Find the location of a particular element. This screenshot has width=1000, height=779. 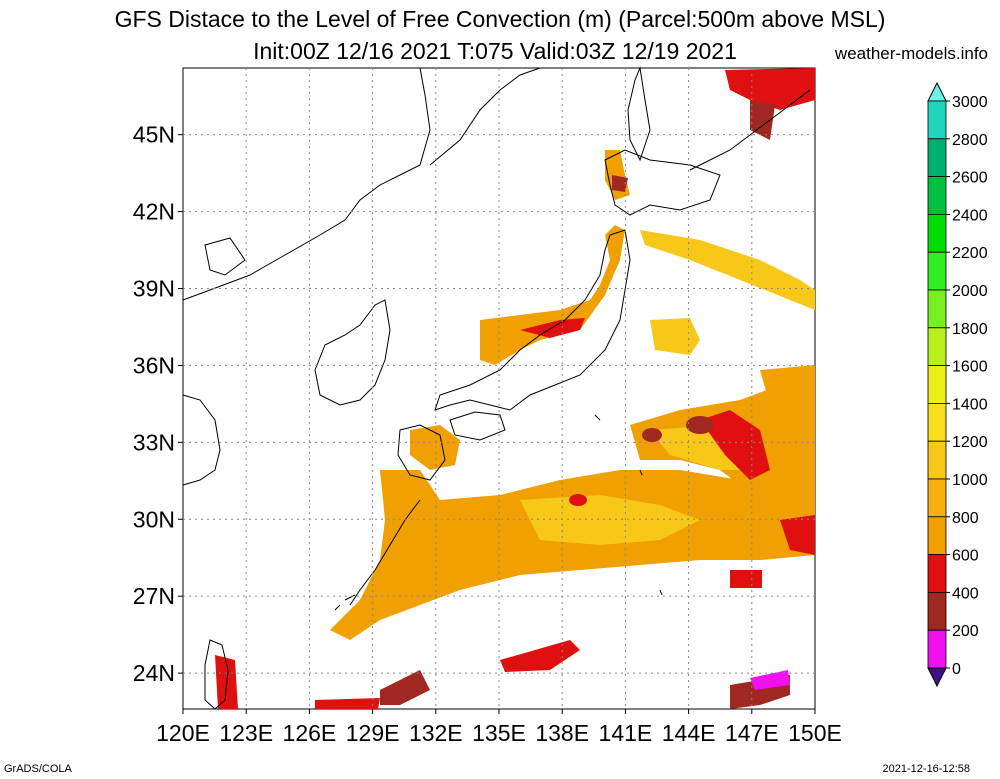

lon-tick-label: 126E is located at coordinates (310, 733).